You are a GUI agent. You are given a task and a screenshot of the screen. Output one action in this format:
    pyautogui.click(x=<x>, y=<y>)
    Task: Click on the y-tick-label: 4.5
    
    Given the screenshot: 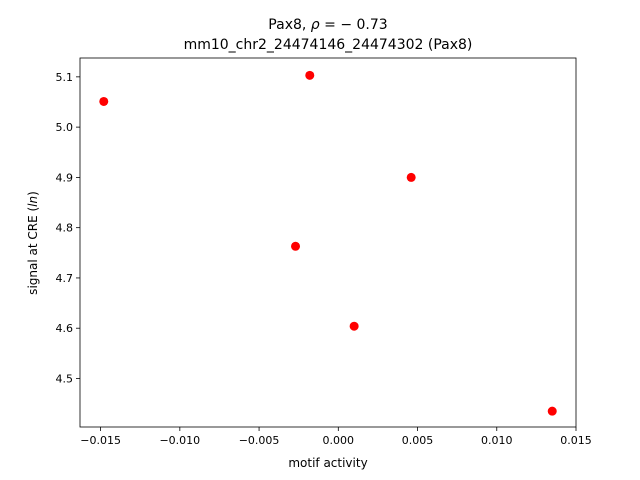 What is the action you would take?
    pyautogui.click(x=65, y=378)
    